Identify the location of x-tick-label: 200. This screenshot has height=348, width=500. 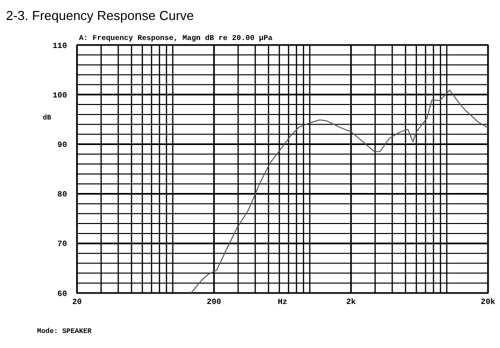
(214, 302).